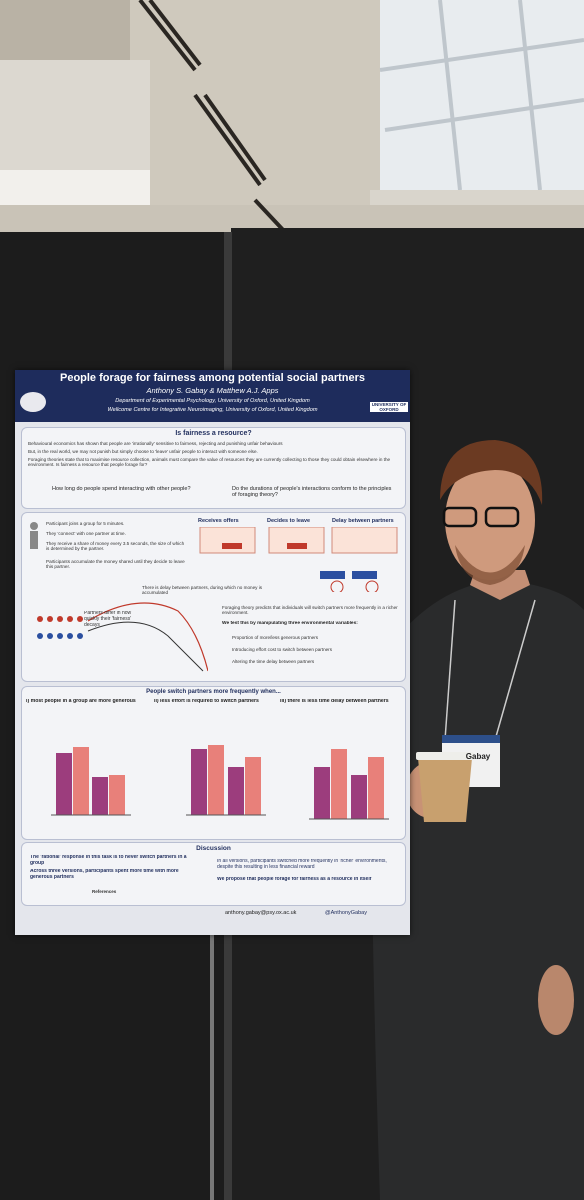  Describe the element at coordinates (346, 913) in the screenshot. I see `contact-twitter: @AnthonyGabay` at that location.